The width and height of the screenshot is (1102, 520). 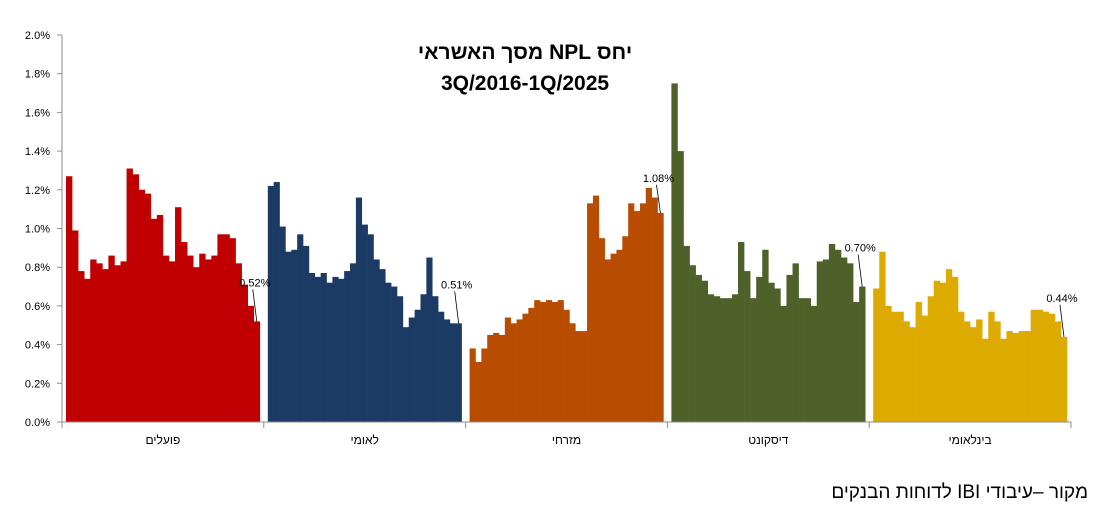 What do you see at coordinates (37, 75) in the screenshot?
I see `y-tick-label: 1.8%` at bounding box center [37, 75].